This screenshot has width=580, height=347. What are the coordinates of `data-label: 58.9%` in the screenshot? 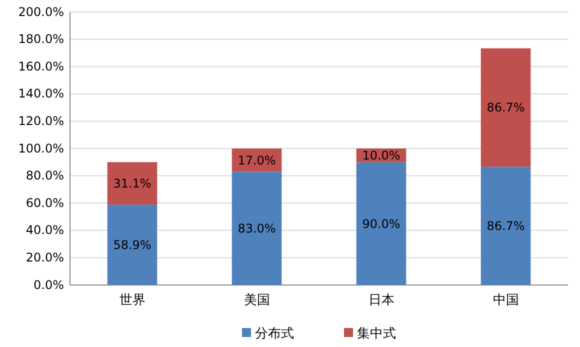 It's located at (132, 245).